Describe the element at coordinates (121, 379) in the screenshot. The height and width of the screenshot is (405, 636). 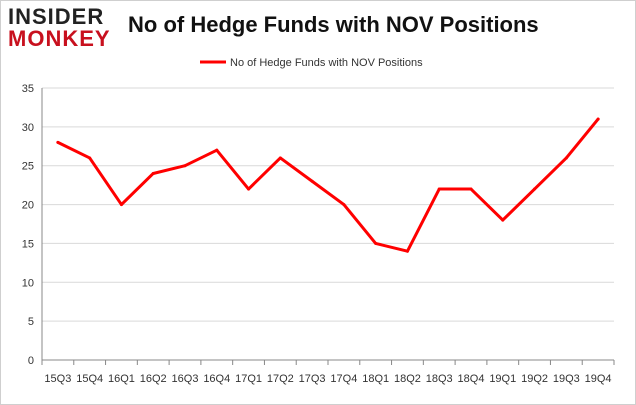
I see `x-tick-label: 16Q1` at that location.